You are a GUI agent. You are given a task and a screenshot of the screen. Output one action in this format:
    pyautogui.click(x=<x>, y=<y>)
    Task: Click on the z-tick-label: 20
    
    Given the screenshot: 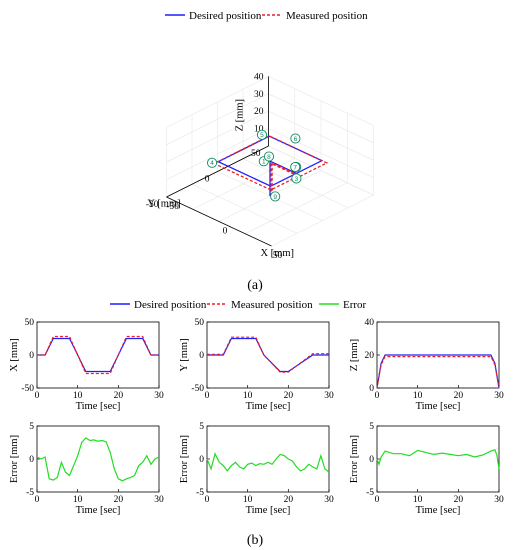 What is the action you would take?
    pyautogui.click(x=259, y=112)
    